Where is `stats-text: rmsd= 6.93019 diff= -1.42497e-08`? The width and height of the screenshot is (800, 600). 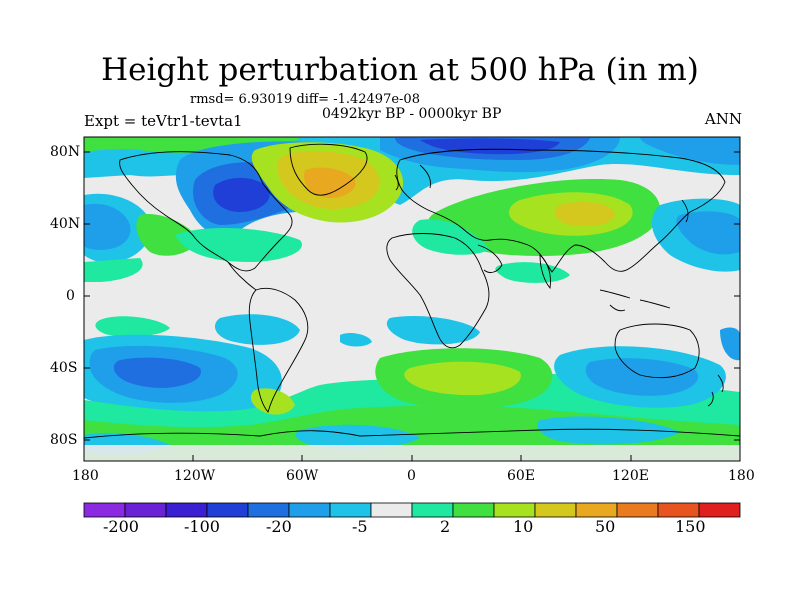 stats-text: rmsd= 6.93019 diff= -1.42497e-08 is located at coordinates (305, 99).